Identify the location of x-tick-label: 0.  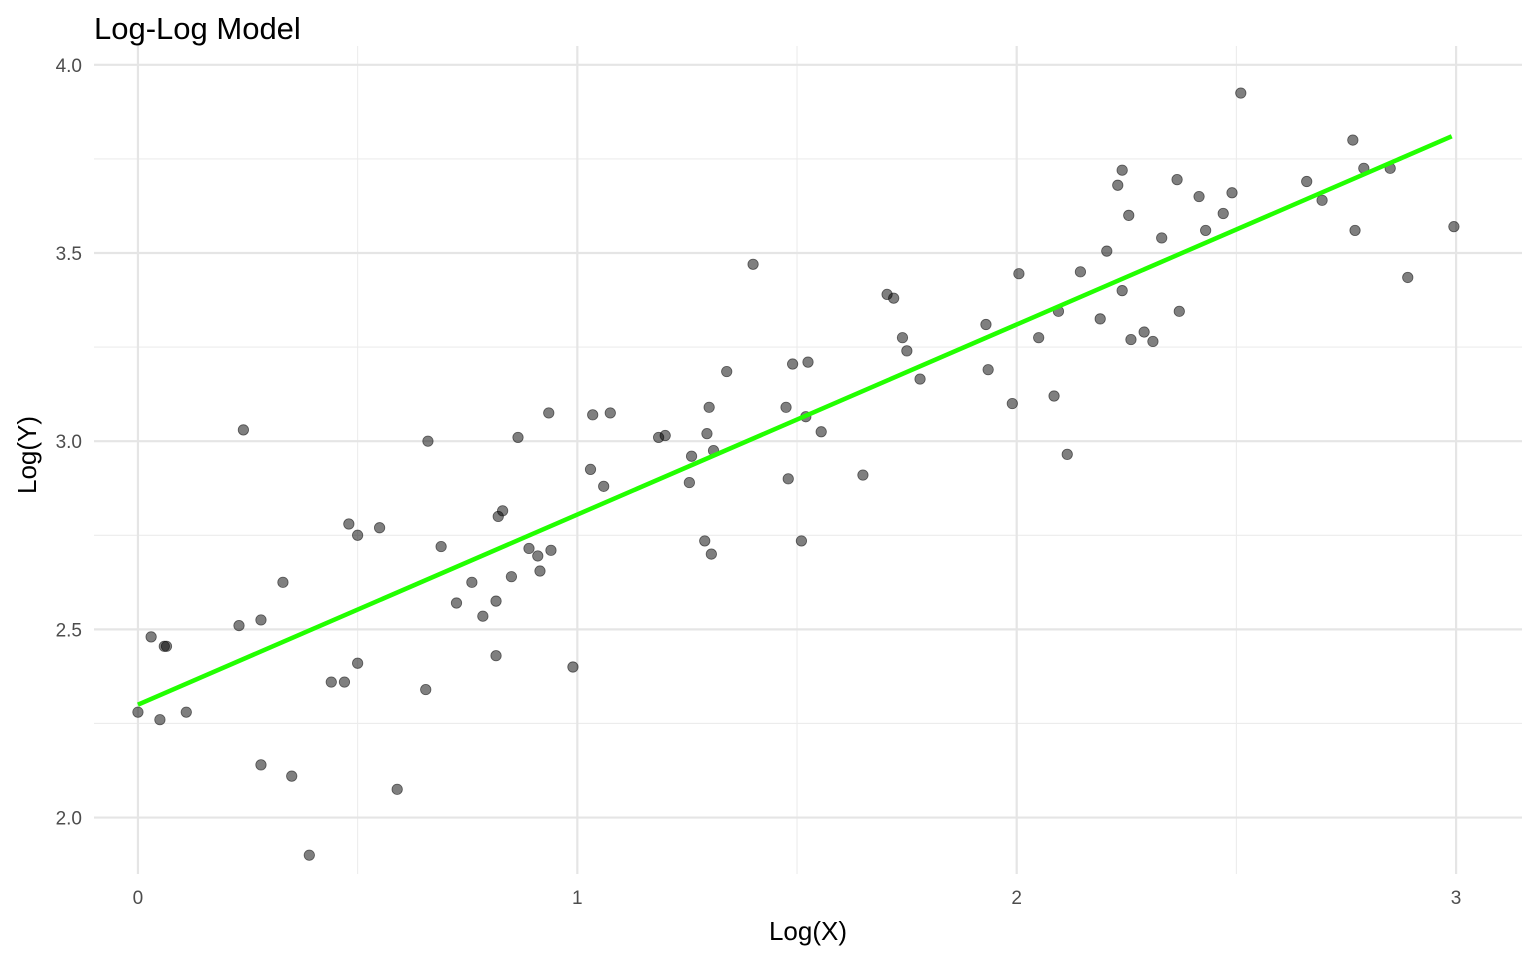
(138, 898).